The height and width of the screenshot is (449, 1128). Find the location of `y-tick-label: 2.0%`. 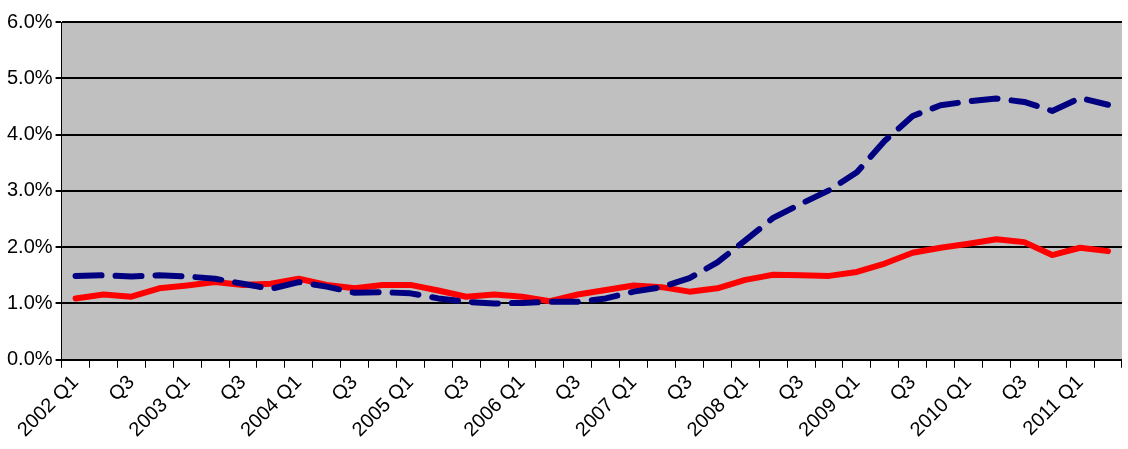

y-tick-label: 2.0% is located at coordinates (29, 245).